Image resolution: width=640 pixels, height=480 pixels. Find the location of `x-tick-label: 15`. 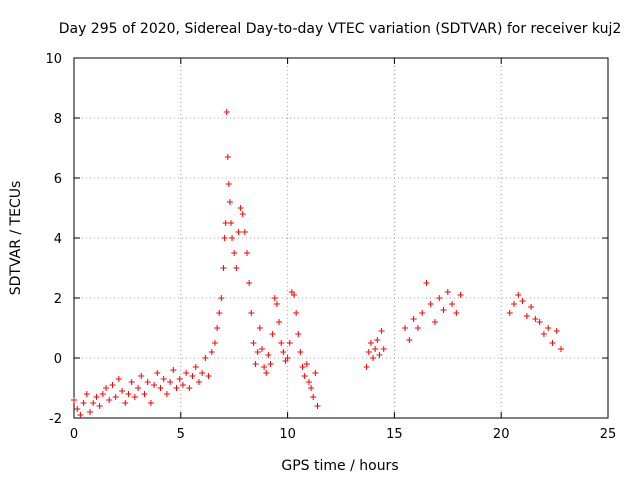

x-tick-label: 15 is located at coordinates (394, 434).